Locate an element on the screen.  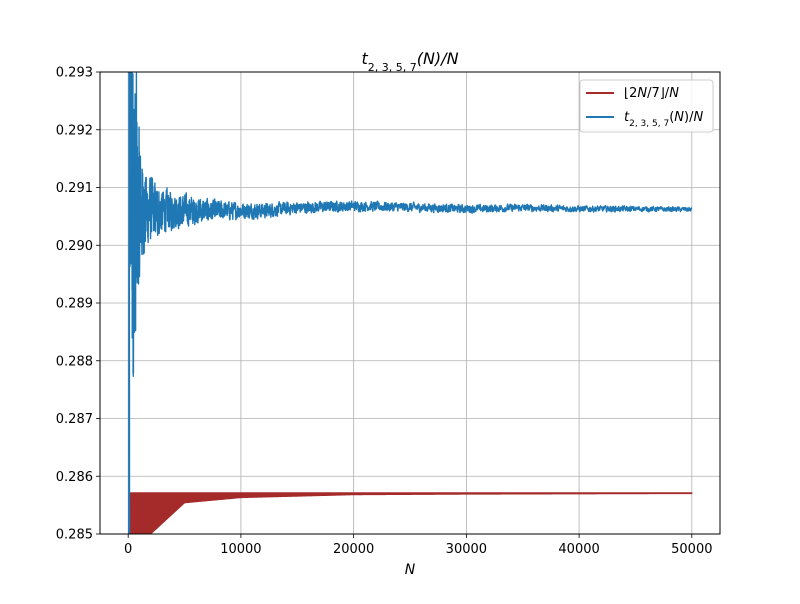
x-tick-label: 40000 is located at coordinates (578, 549).